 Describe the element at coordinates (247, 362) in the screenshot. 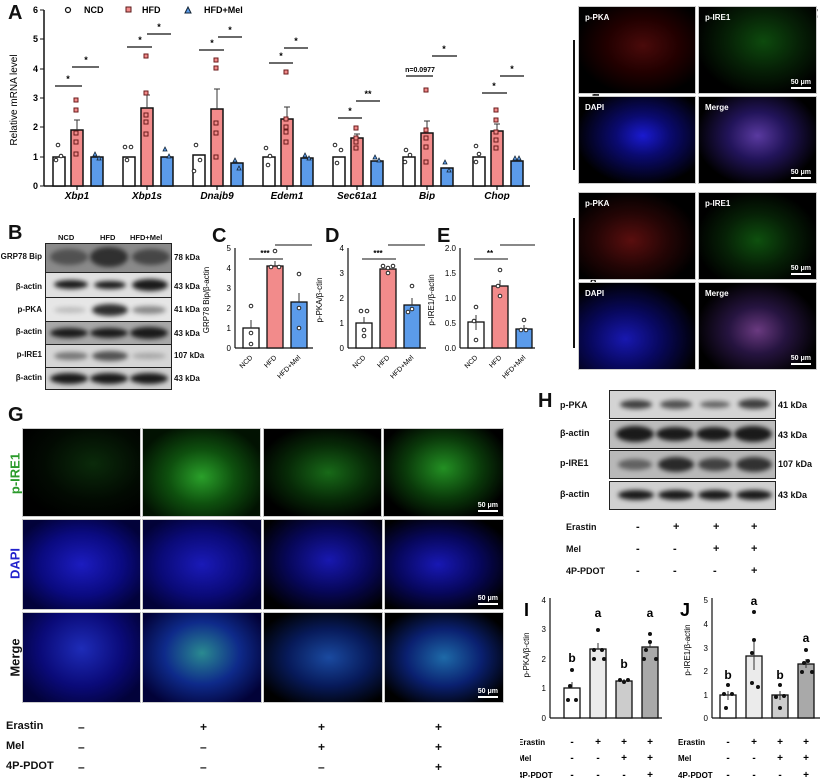

I see `svg-text: NCD` at that location.